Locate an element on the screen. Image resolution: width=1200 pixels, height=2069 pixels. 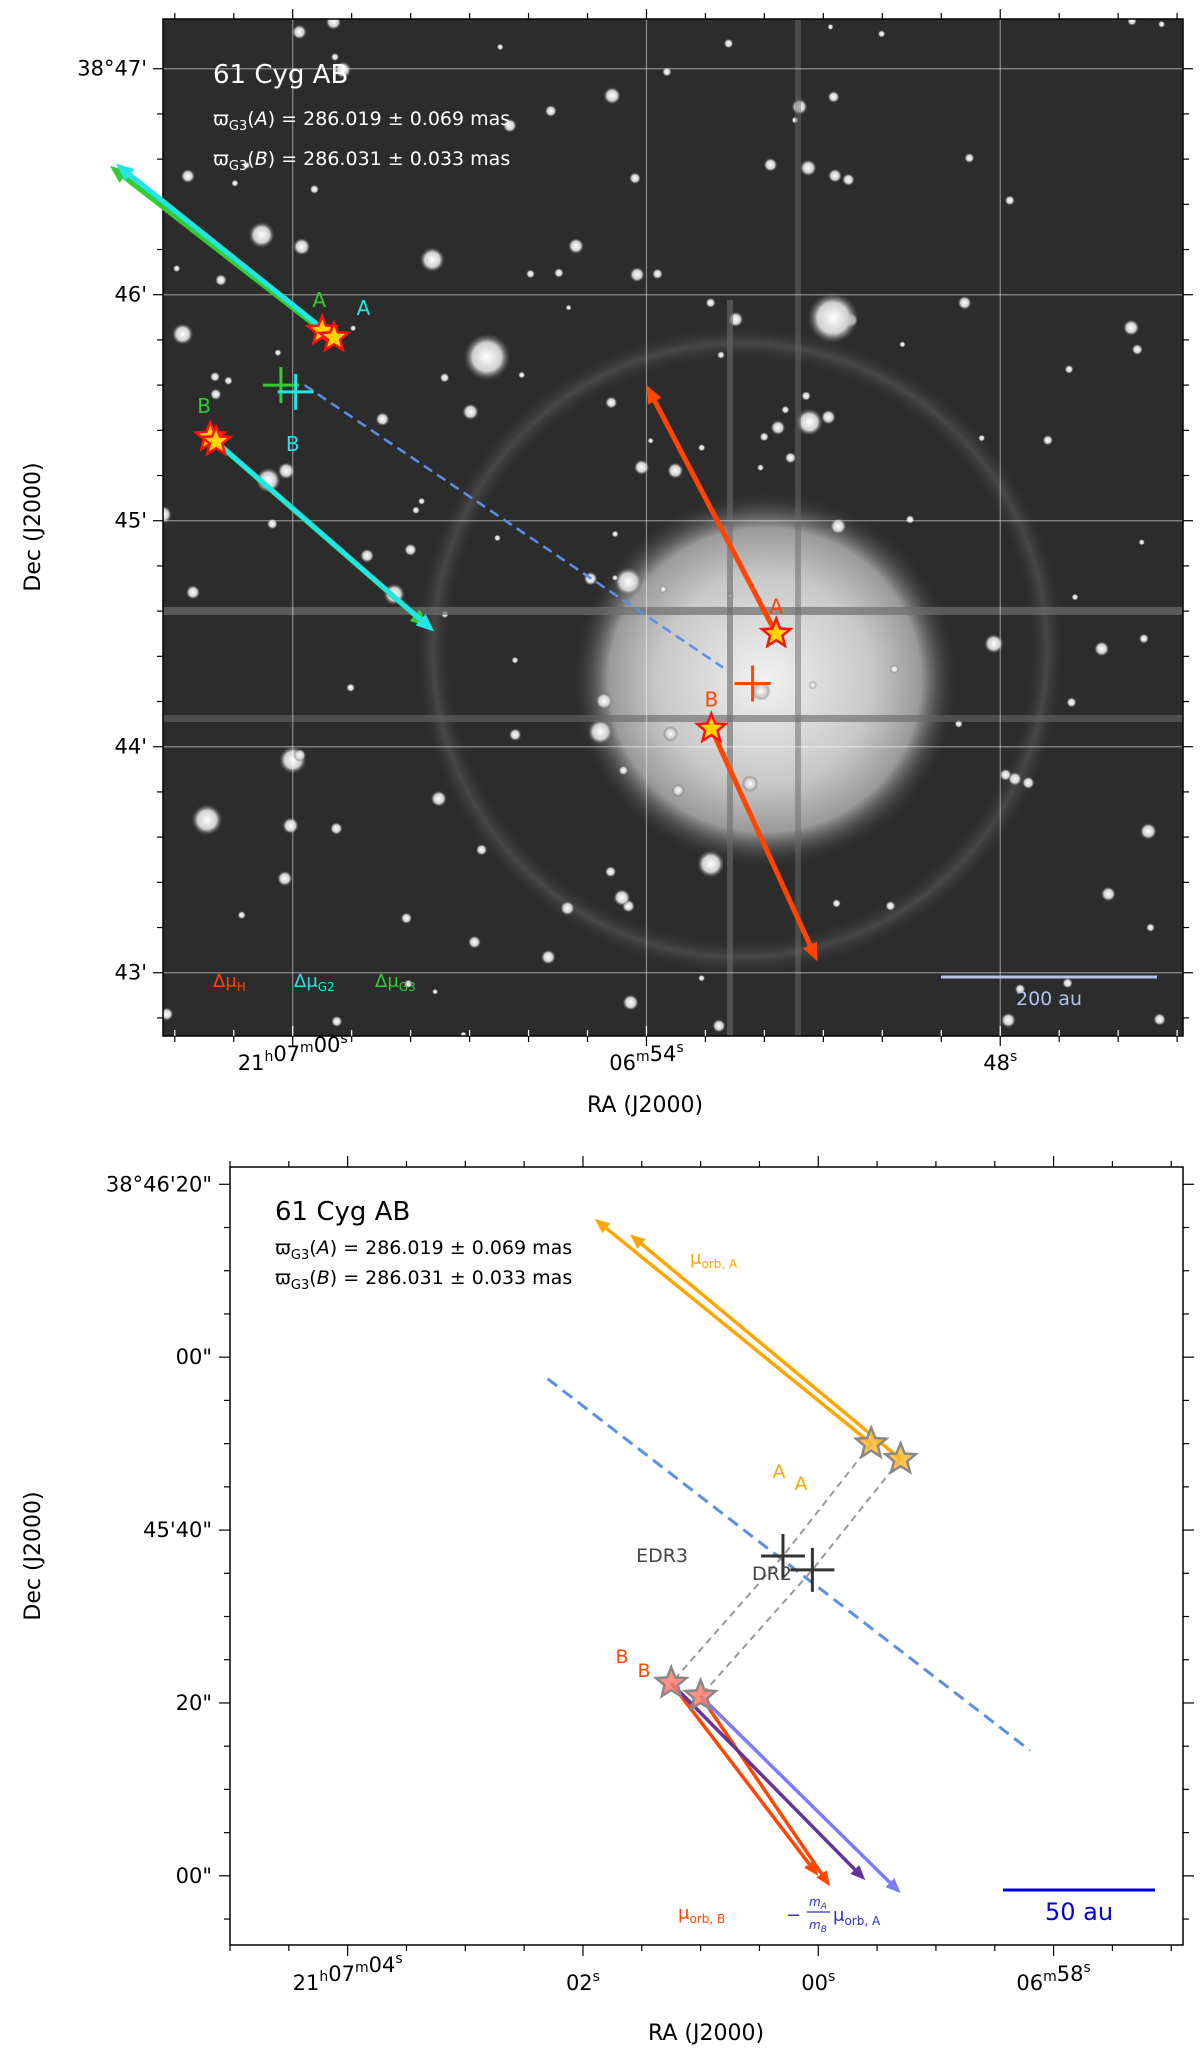
x-tick-label: 21h07m04s is located at coordinates (348, 1973).